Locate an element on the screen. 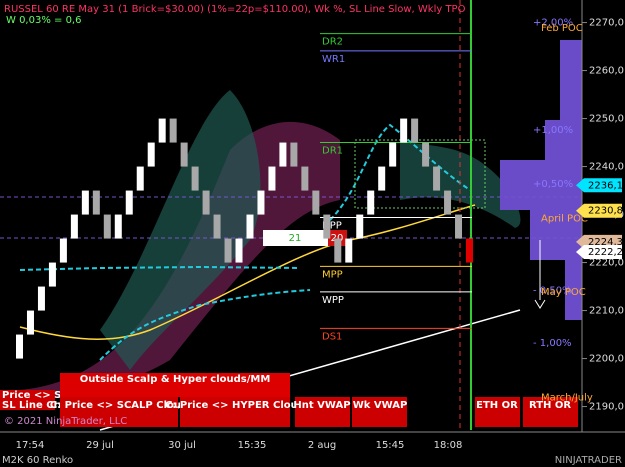  brand: NINJATRADER is located at coordinates (588, 460).